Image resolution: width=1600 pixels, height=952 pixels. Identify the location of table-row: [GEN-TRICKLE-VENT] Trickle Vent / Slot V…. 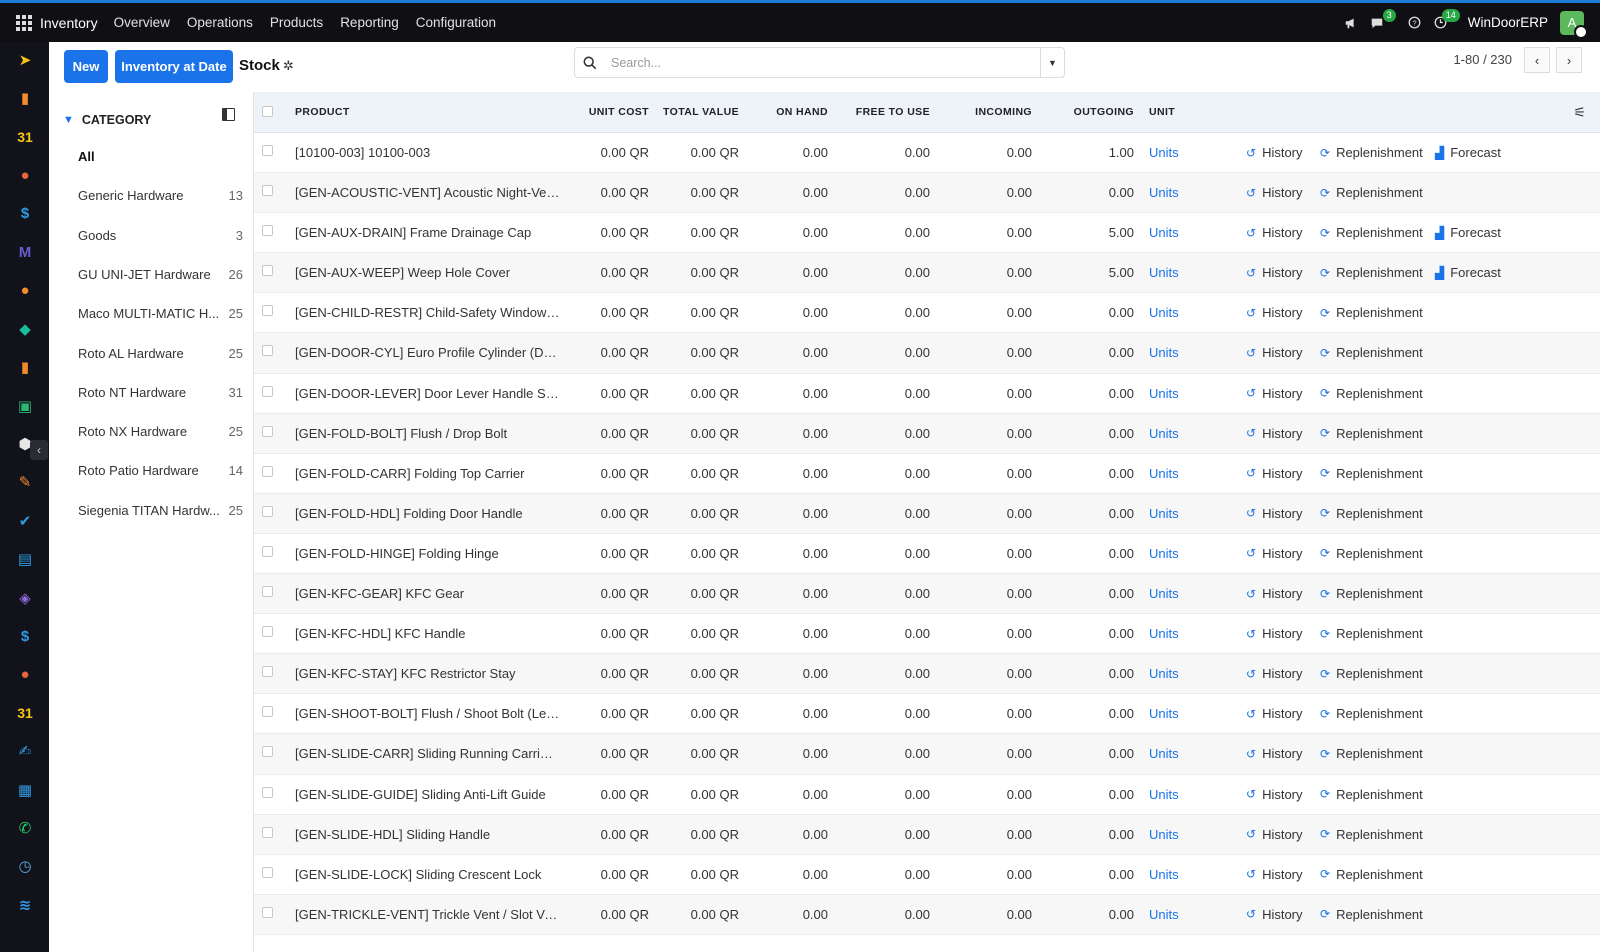
(927, 914).